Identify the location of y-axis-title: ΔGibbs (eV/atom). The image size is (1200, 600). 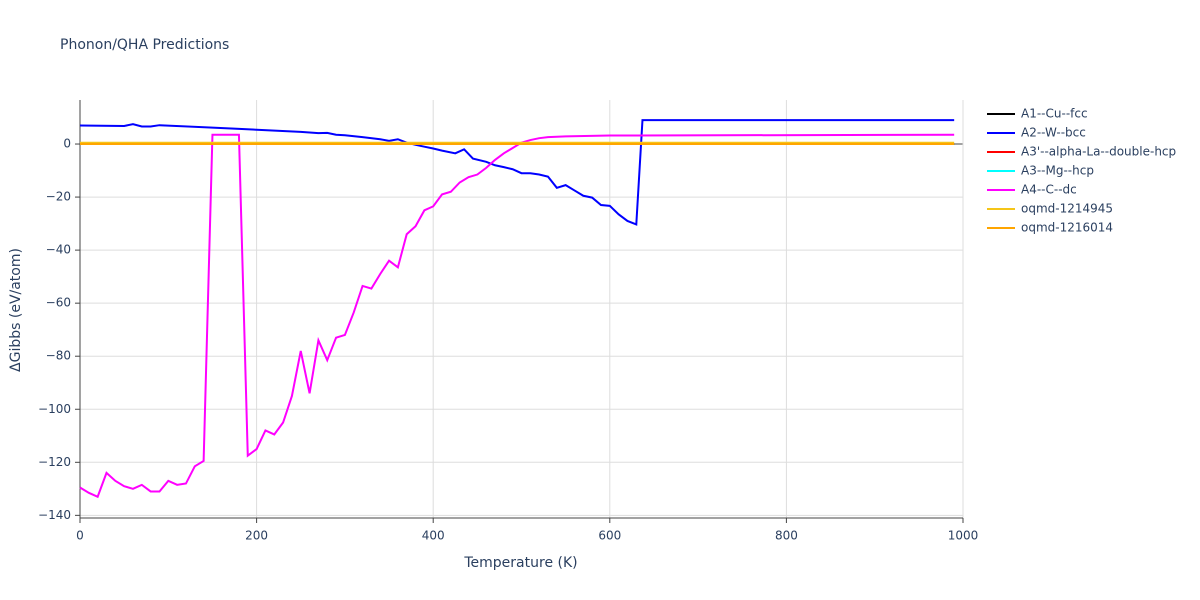
(16, 310).